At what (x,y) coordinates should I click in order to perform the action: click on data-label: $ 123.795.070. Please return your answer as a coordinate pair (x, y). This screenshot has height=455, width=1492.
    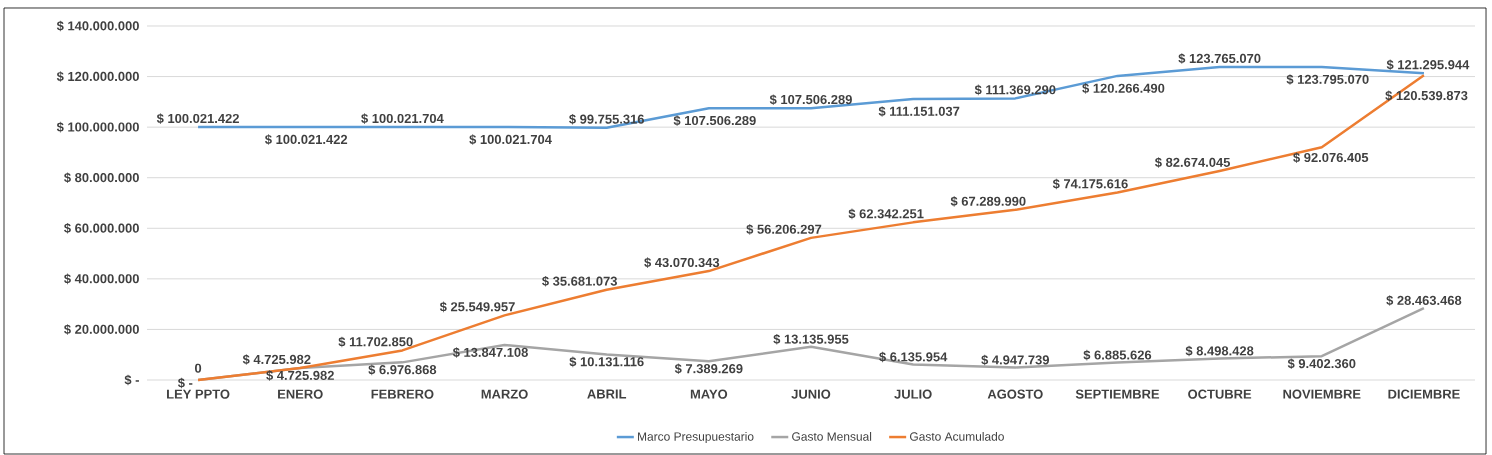
    Looking at the image, I should click on (1327, 79).